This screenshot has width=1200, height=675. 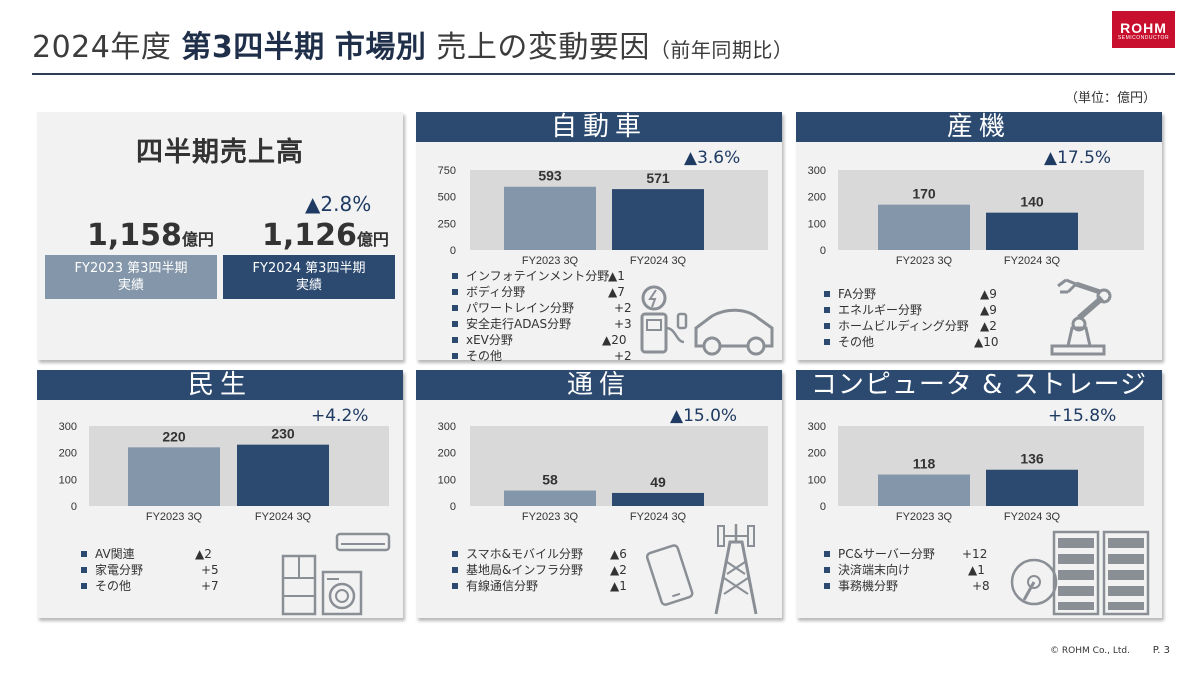 I want to click on legend-item: 基地局&インフラ分野 ▲2, so click(x=539, y=570).